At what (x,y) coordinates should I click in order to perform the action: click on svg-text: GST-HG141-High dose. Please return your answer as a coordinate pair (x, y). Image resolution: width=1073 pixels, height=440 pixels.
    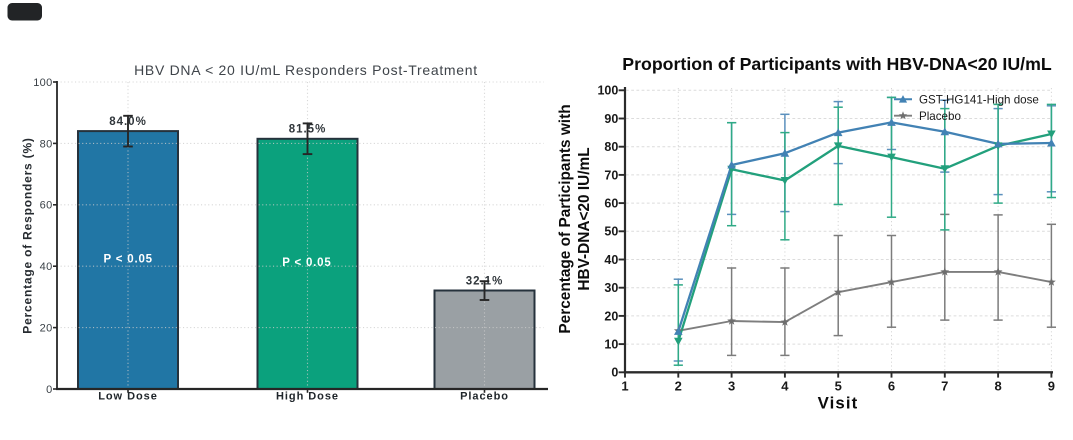
    Looking at the image, I should click on (979, 99).